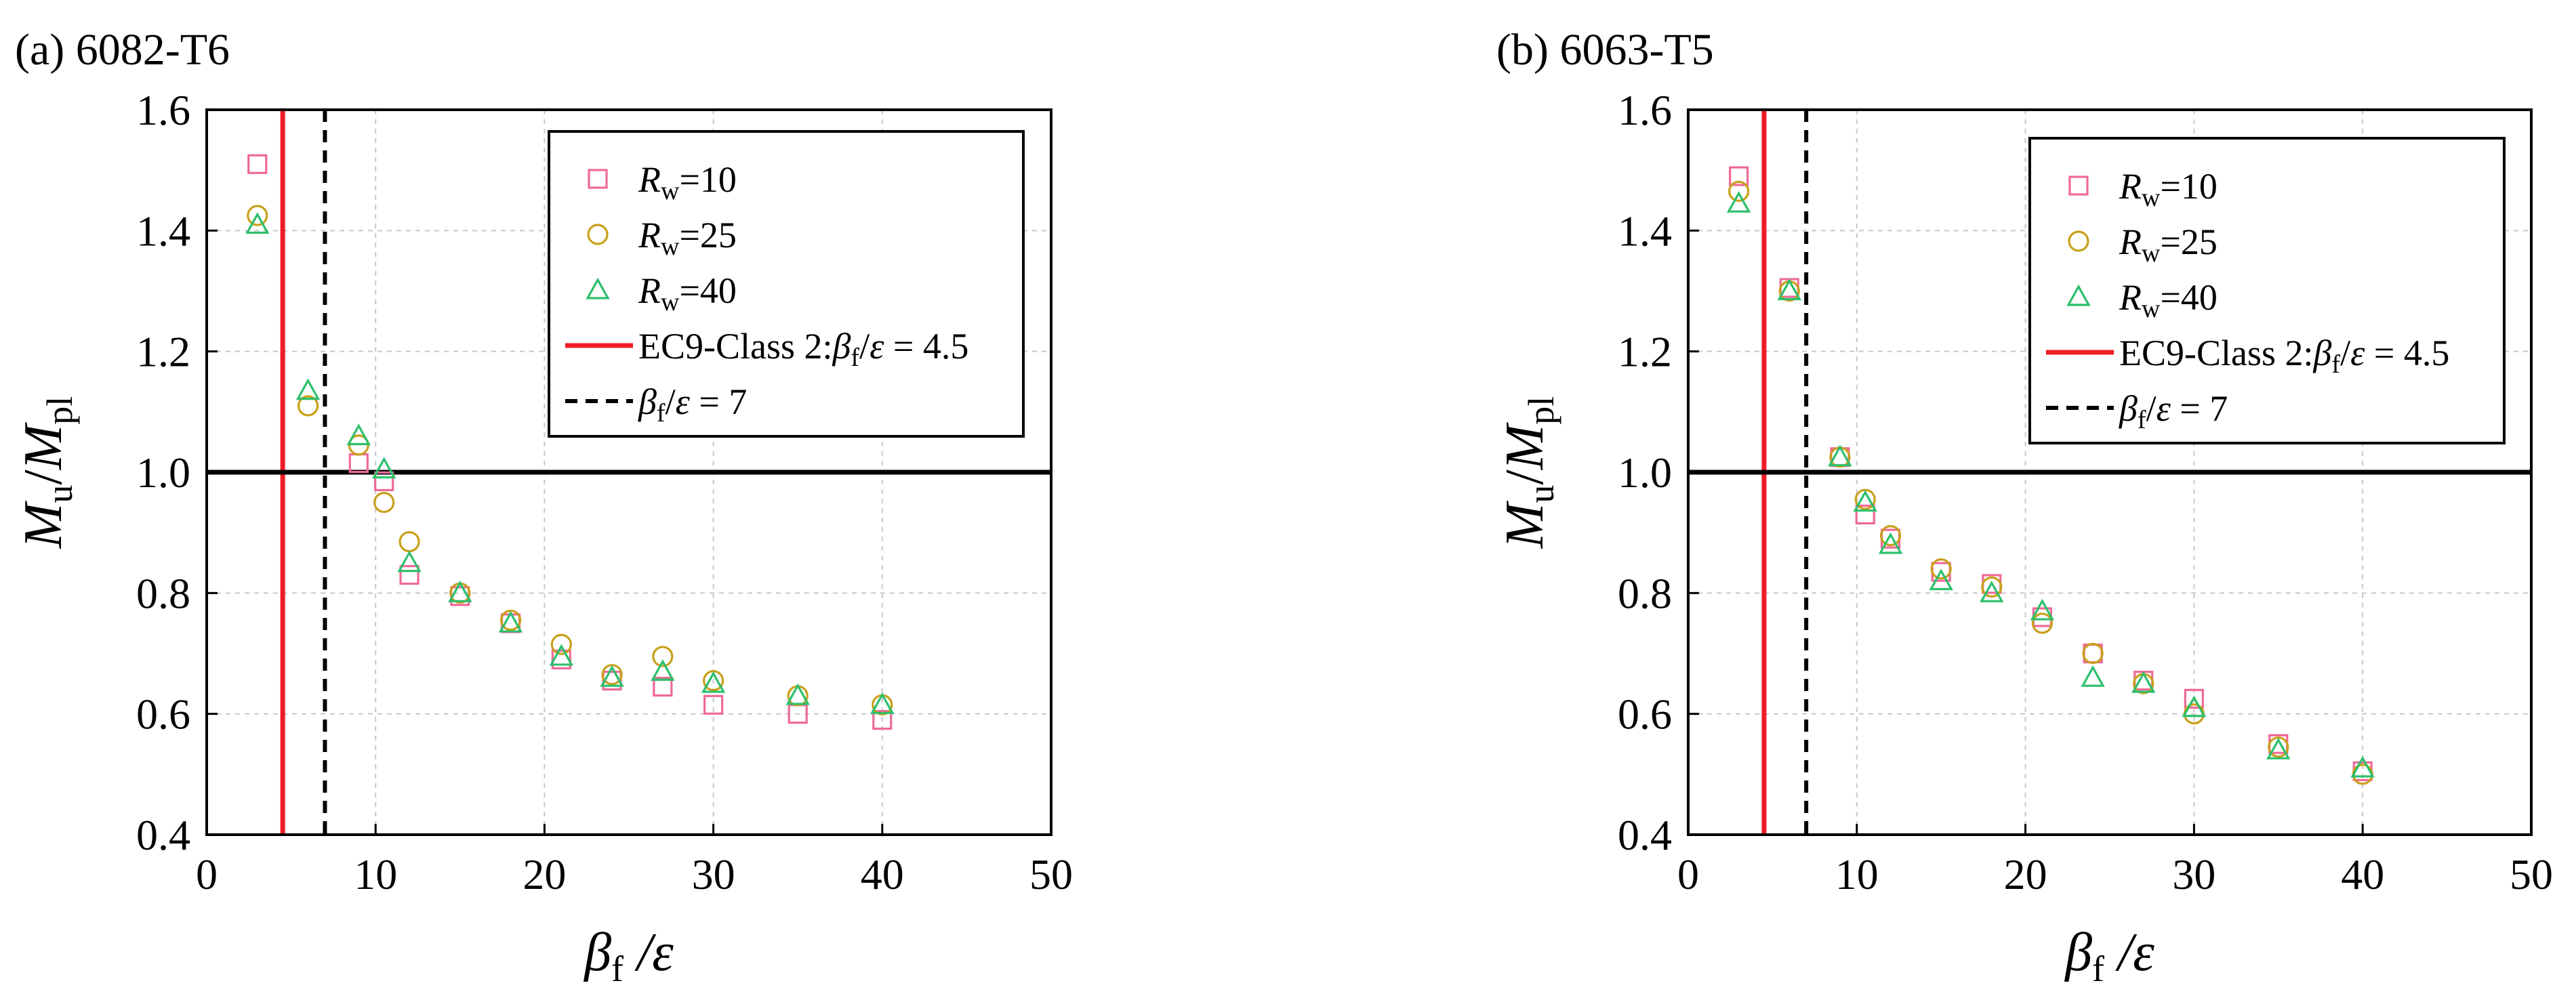 The height and width of the screenshot is (1000, 2576). Describe the element at coordinates (2026, 874) in the screenshot. I see `panel-b-xtick-label: 20` at that location.